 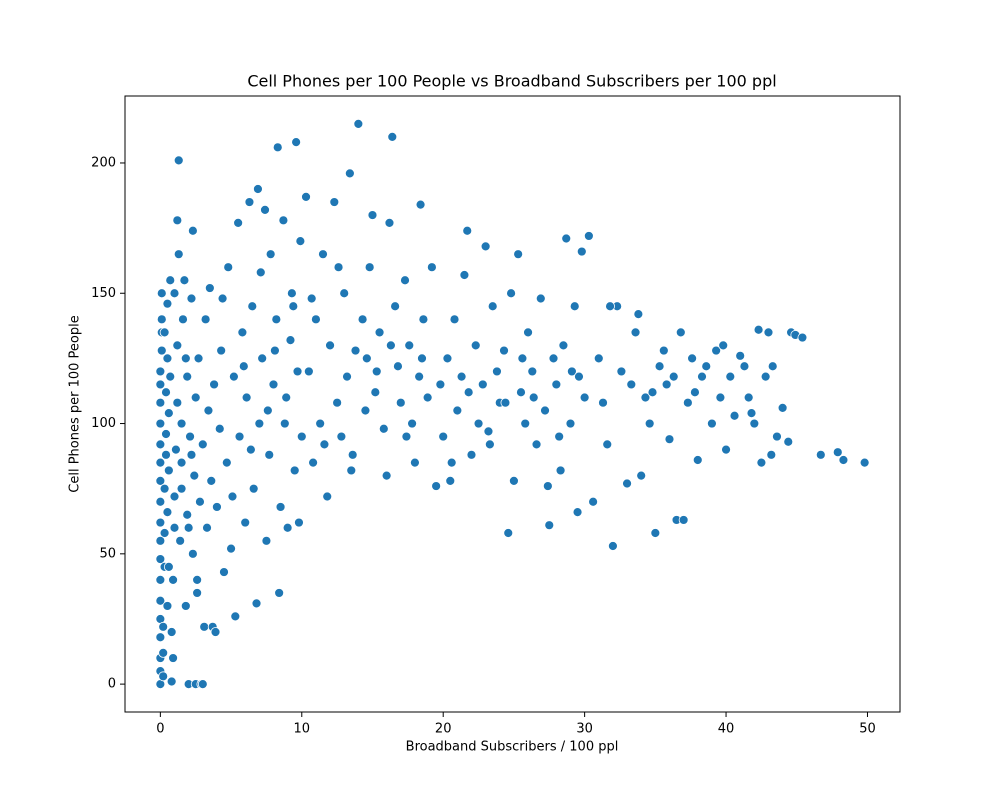 What do you see at coordinates (107, 553) in the screenshot?
I see `y-tick-label: 50` at bounding box center [107, 553].